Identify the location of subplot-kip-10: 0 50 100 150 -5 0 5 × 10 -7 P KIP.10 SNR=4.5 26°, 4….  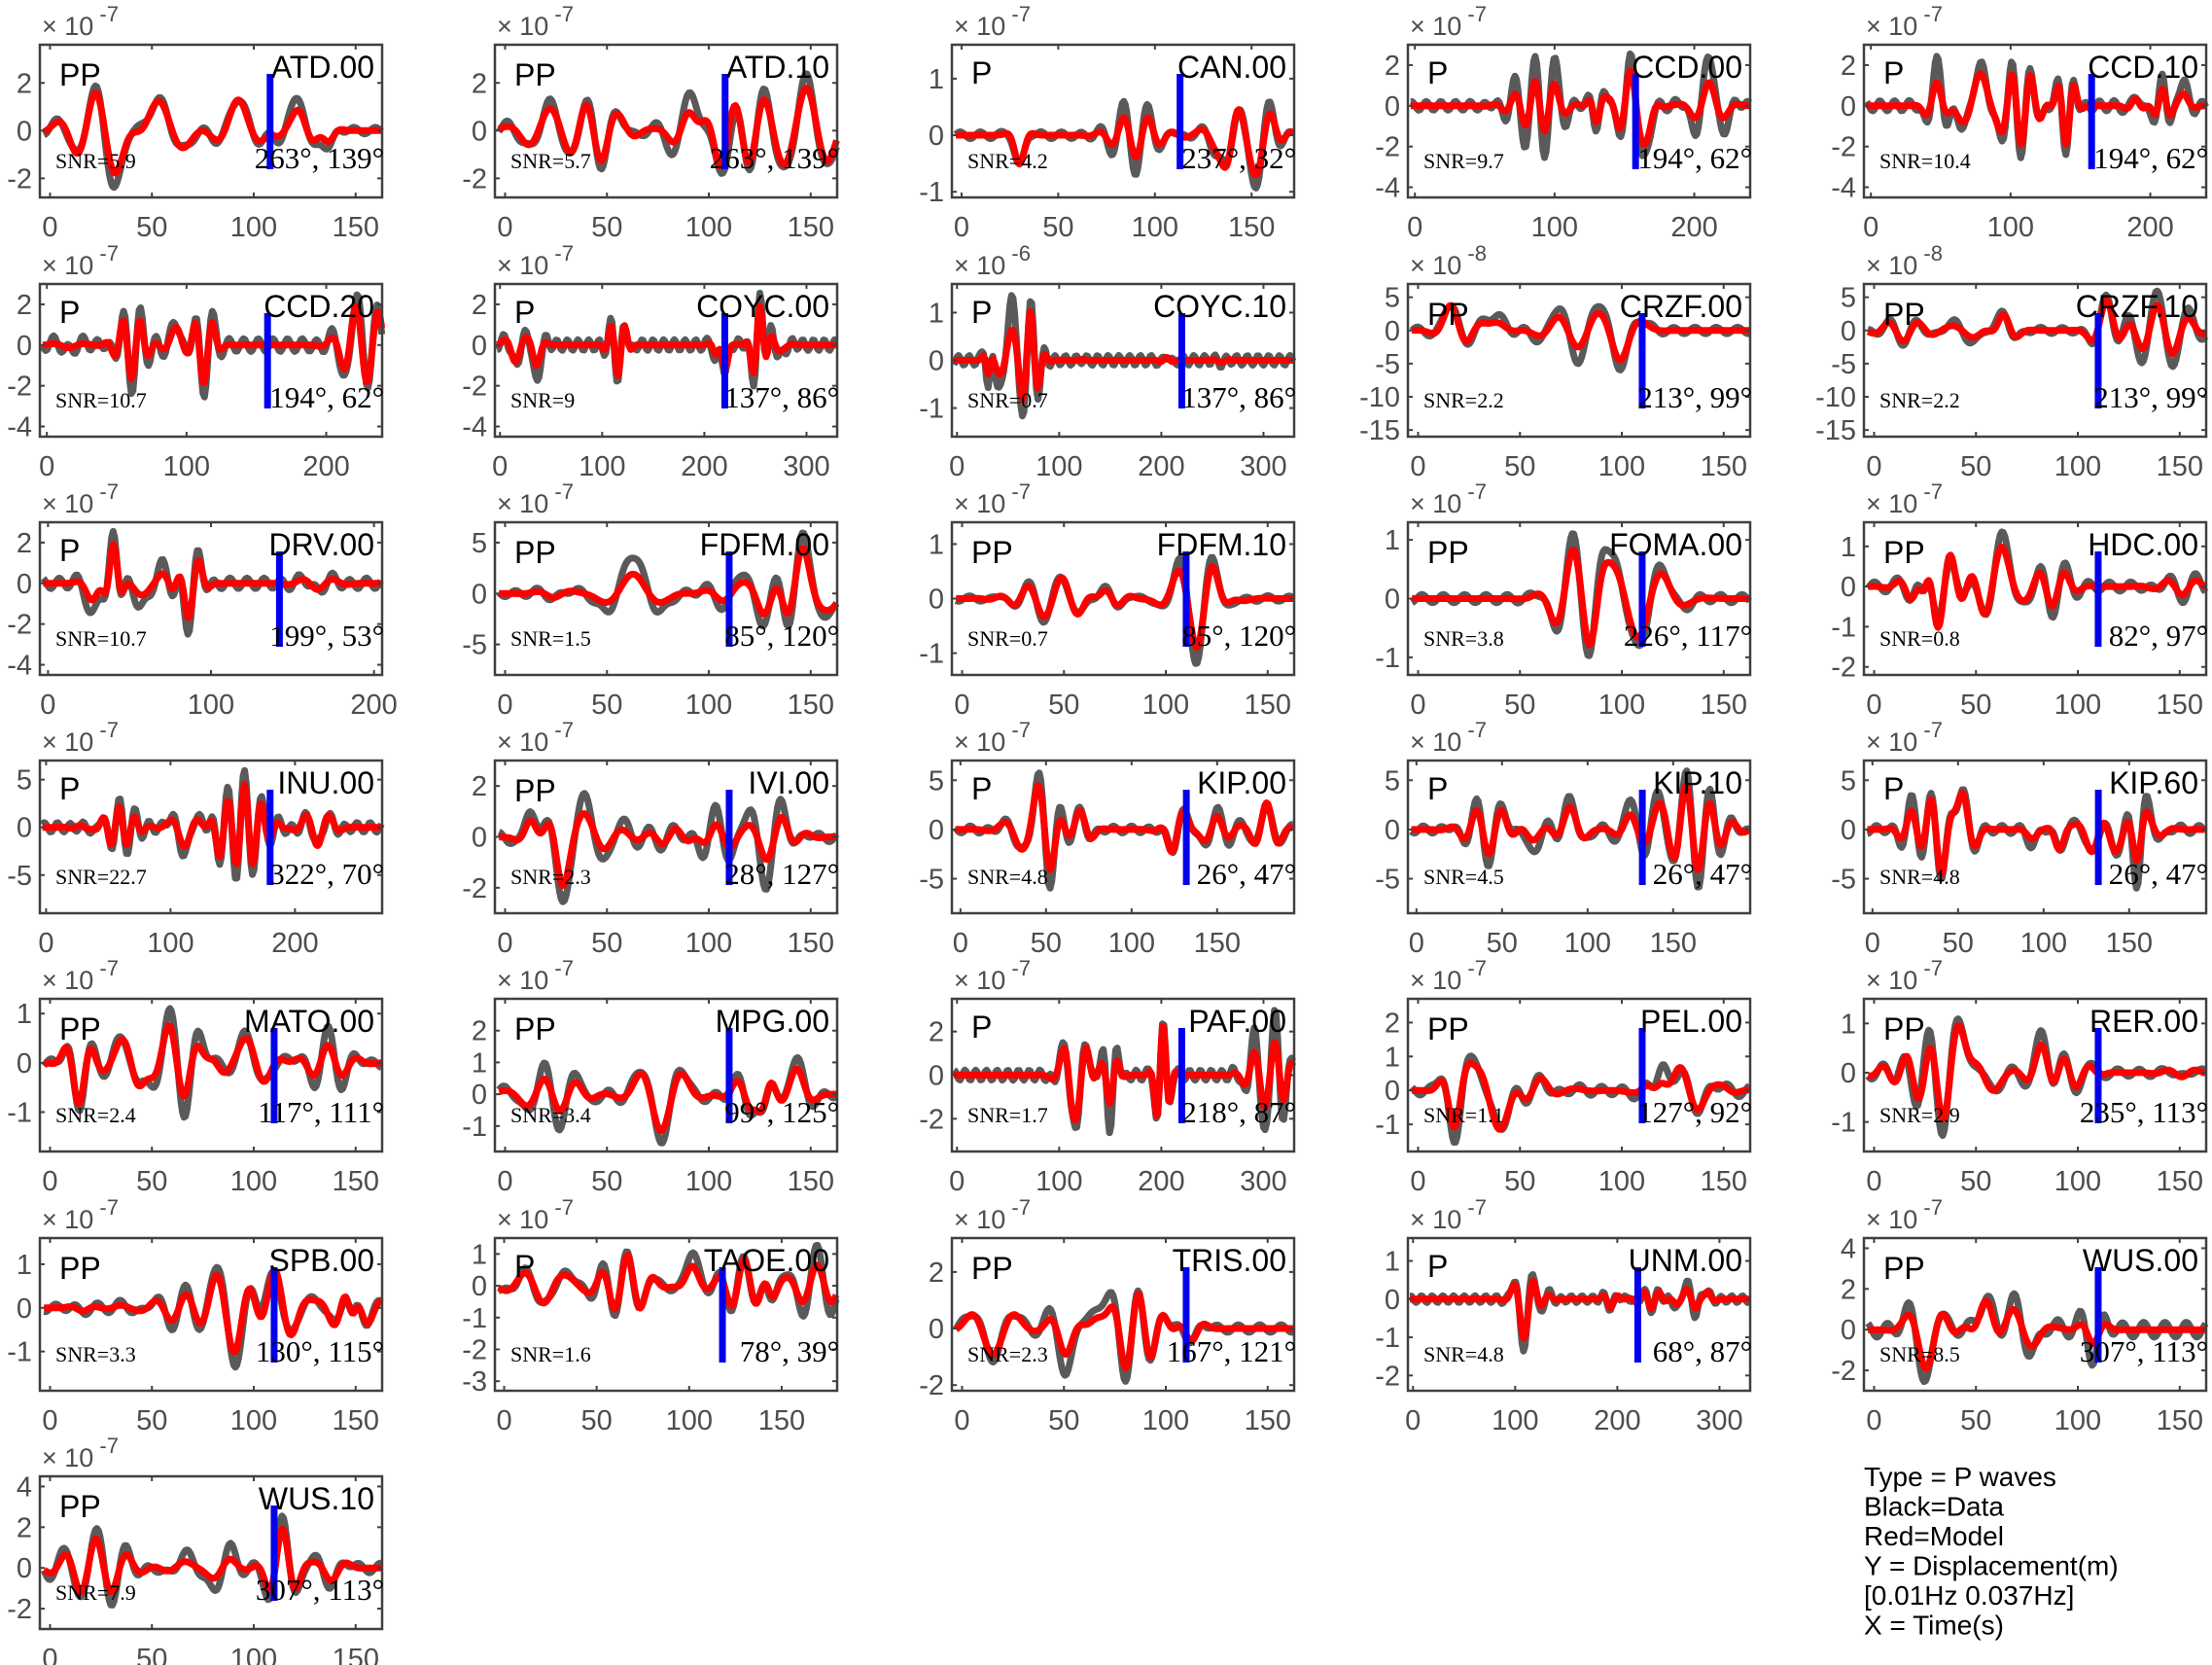
(1563, 838).